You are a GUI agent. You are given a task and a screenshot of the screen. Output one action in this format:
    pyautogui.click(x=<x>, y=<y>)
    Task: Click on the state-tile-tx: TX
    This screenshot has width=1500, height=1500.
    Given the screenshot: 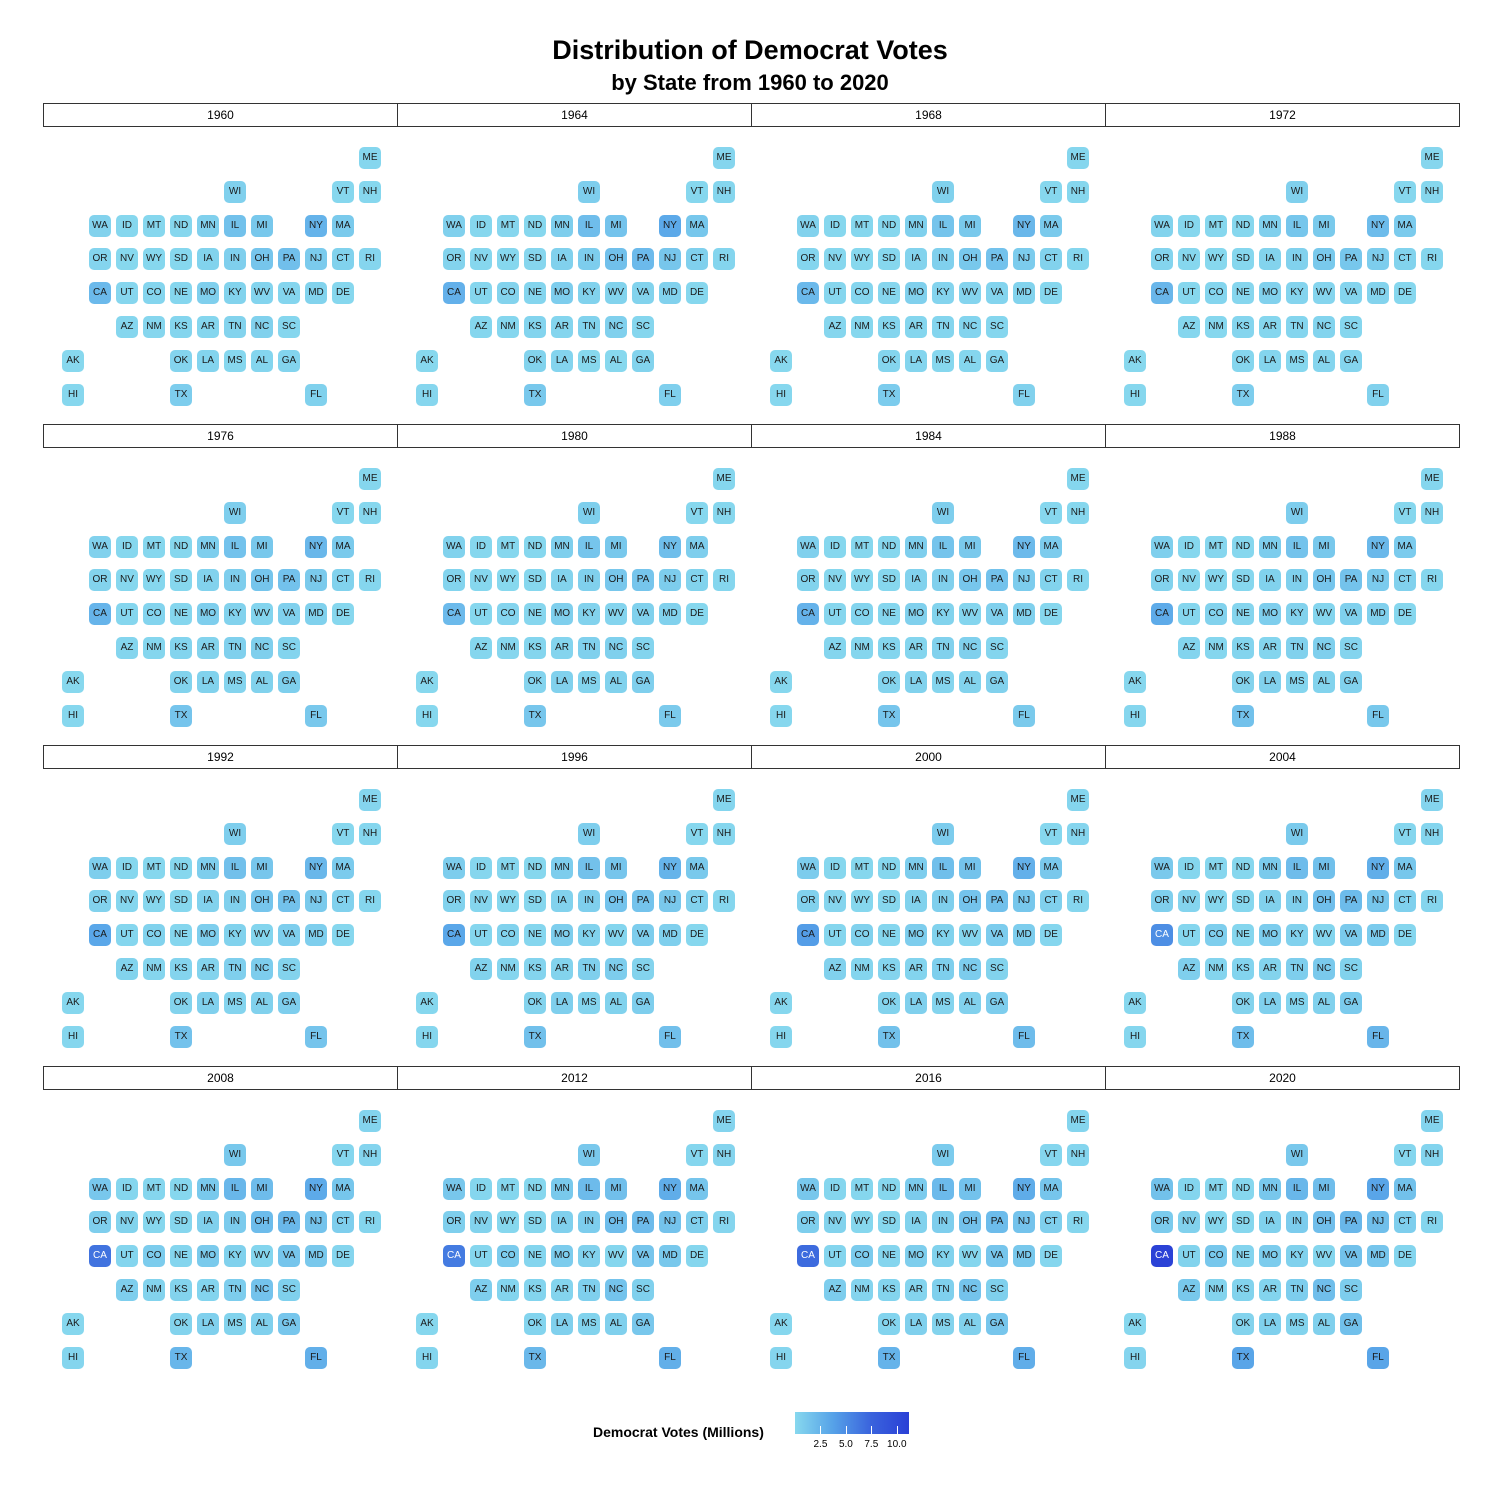 What is the action you would take?
    pyautogui.click(x=535, y=1357)
    